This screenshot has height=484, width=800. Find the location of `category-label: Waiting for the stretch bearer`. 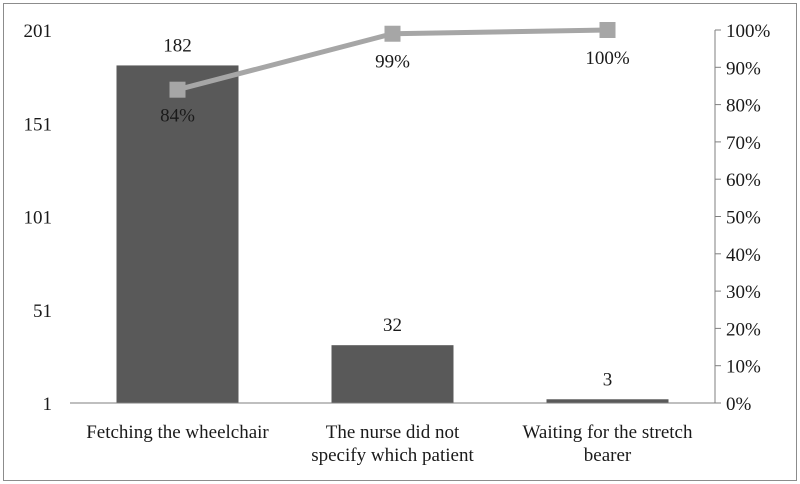

category-label: Waiting for the stretch bearer is located at coordinates (608, 444).